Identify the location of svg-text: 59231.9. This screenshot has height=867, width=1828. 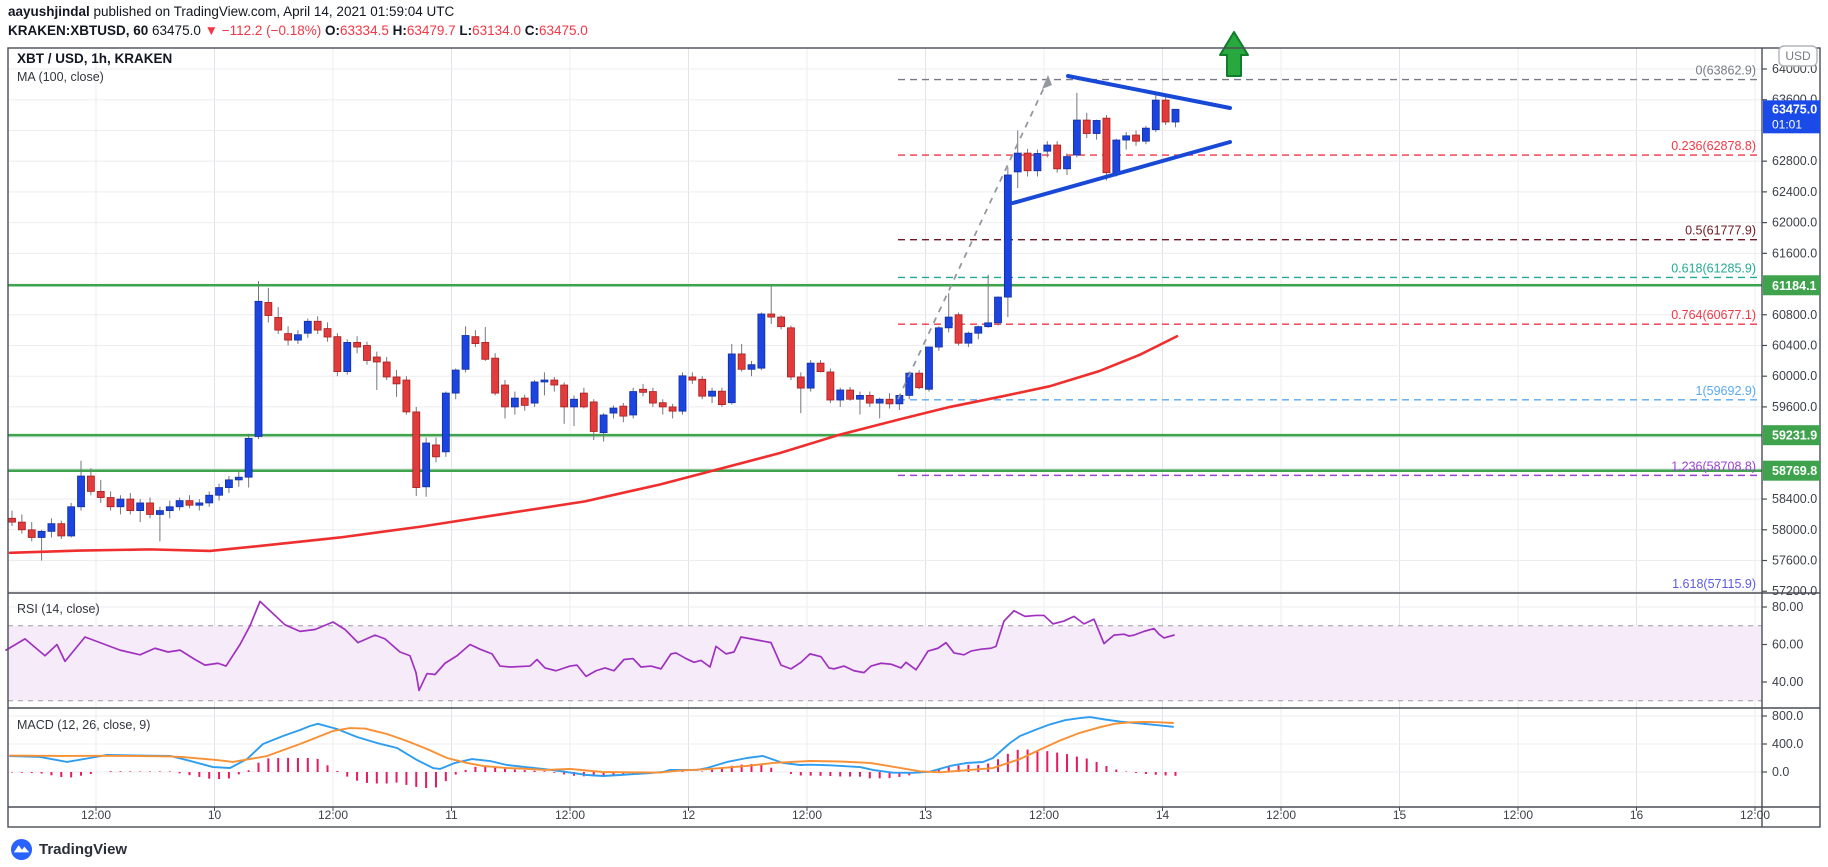
(1794, 436).